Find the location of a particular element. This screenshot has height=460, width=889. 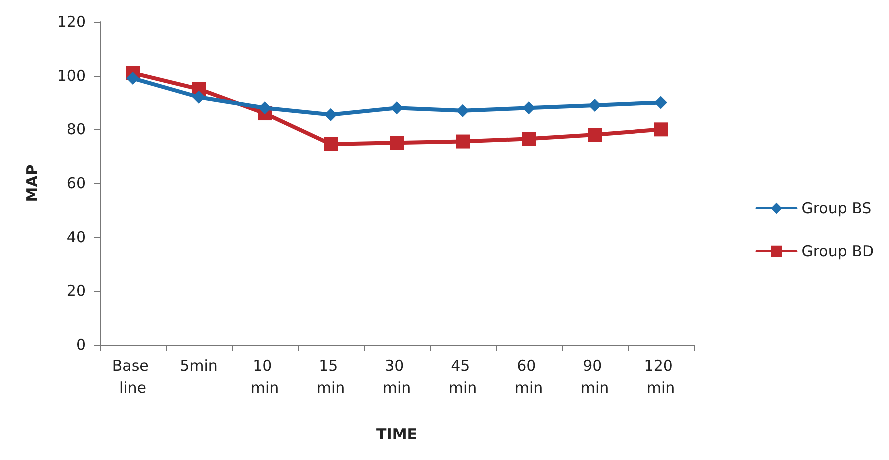

y-tick-label: 40 is located at coordinates (76, 237).